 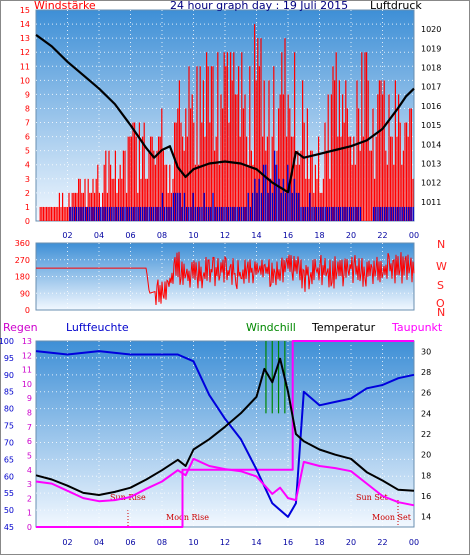 What do you see at coordinates (27, 193) in the screenshot?
I see `y-tick-wind: 2` at bounding box center [27, 193].